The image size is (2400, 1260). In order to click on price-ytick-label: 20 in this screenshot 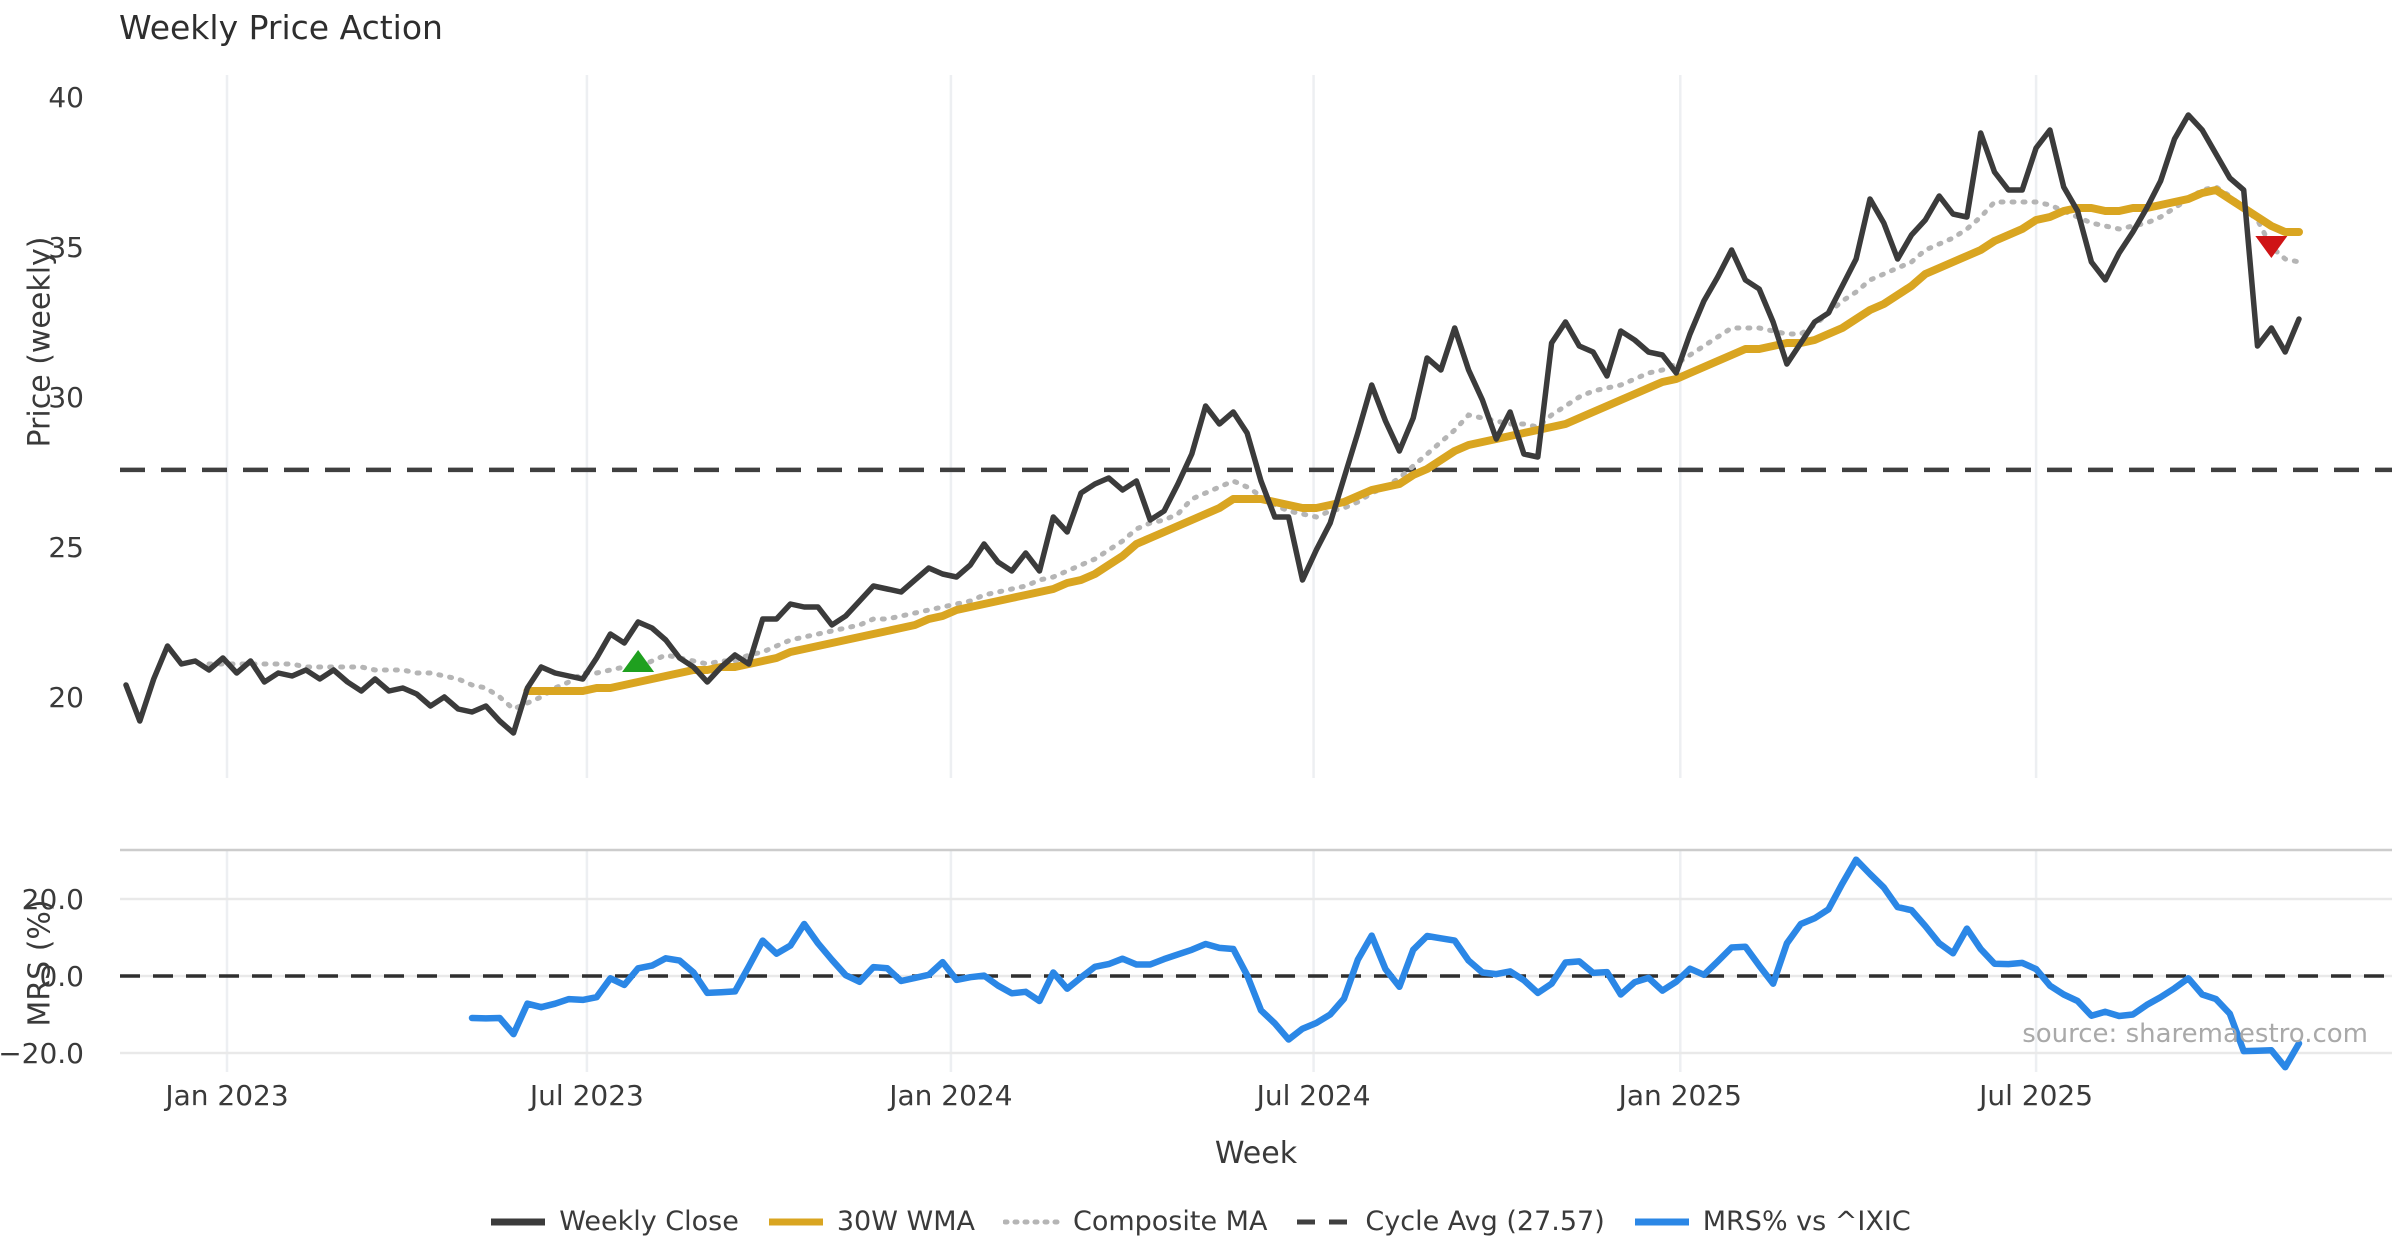, I will do `click(66, 697)`.